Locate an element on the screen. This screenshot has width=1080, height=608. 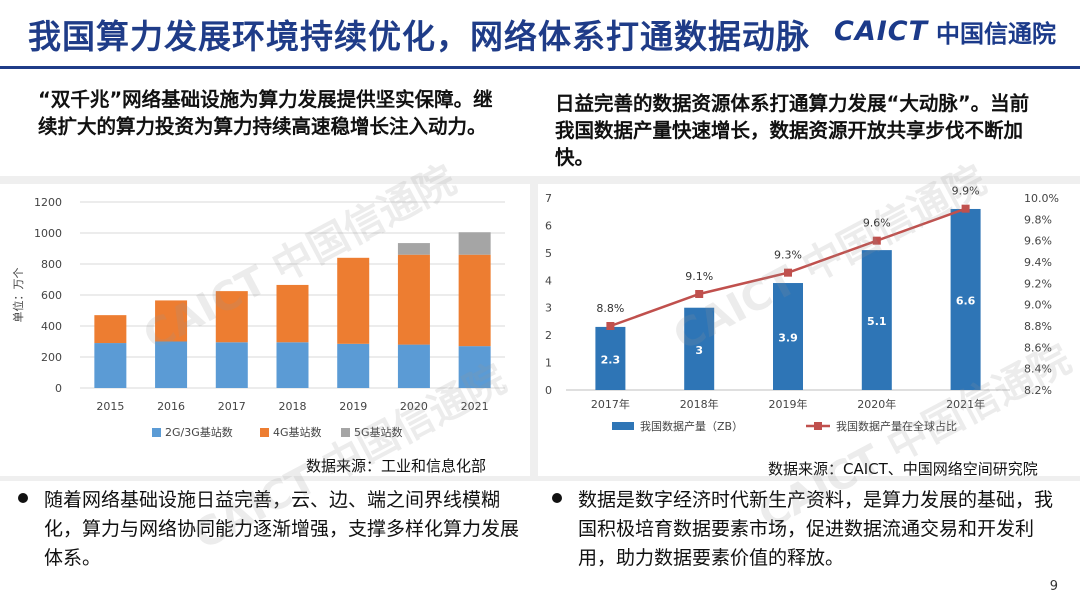
y-tick-label: 600 is located at coordinates (51, 295).